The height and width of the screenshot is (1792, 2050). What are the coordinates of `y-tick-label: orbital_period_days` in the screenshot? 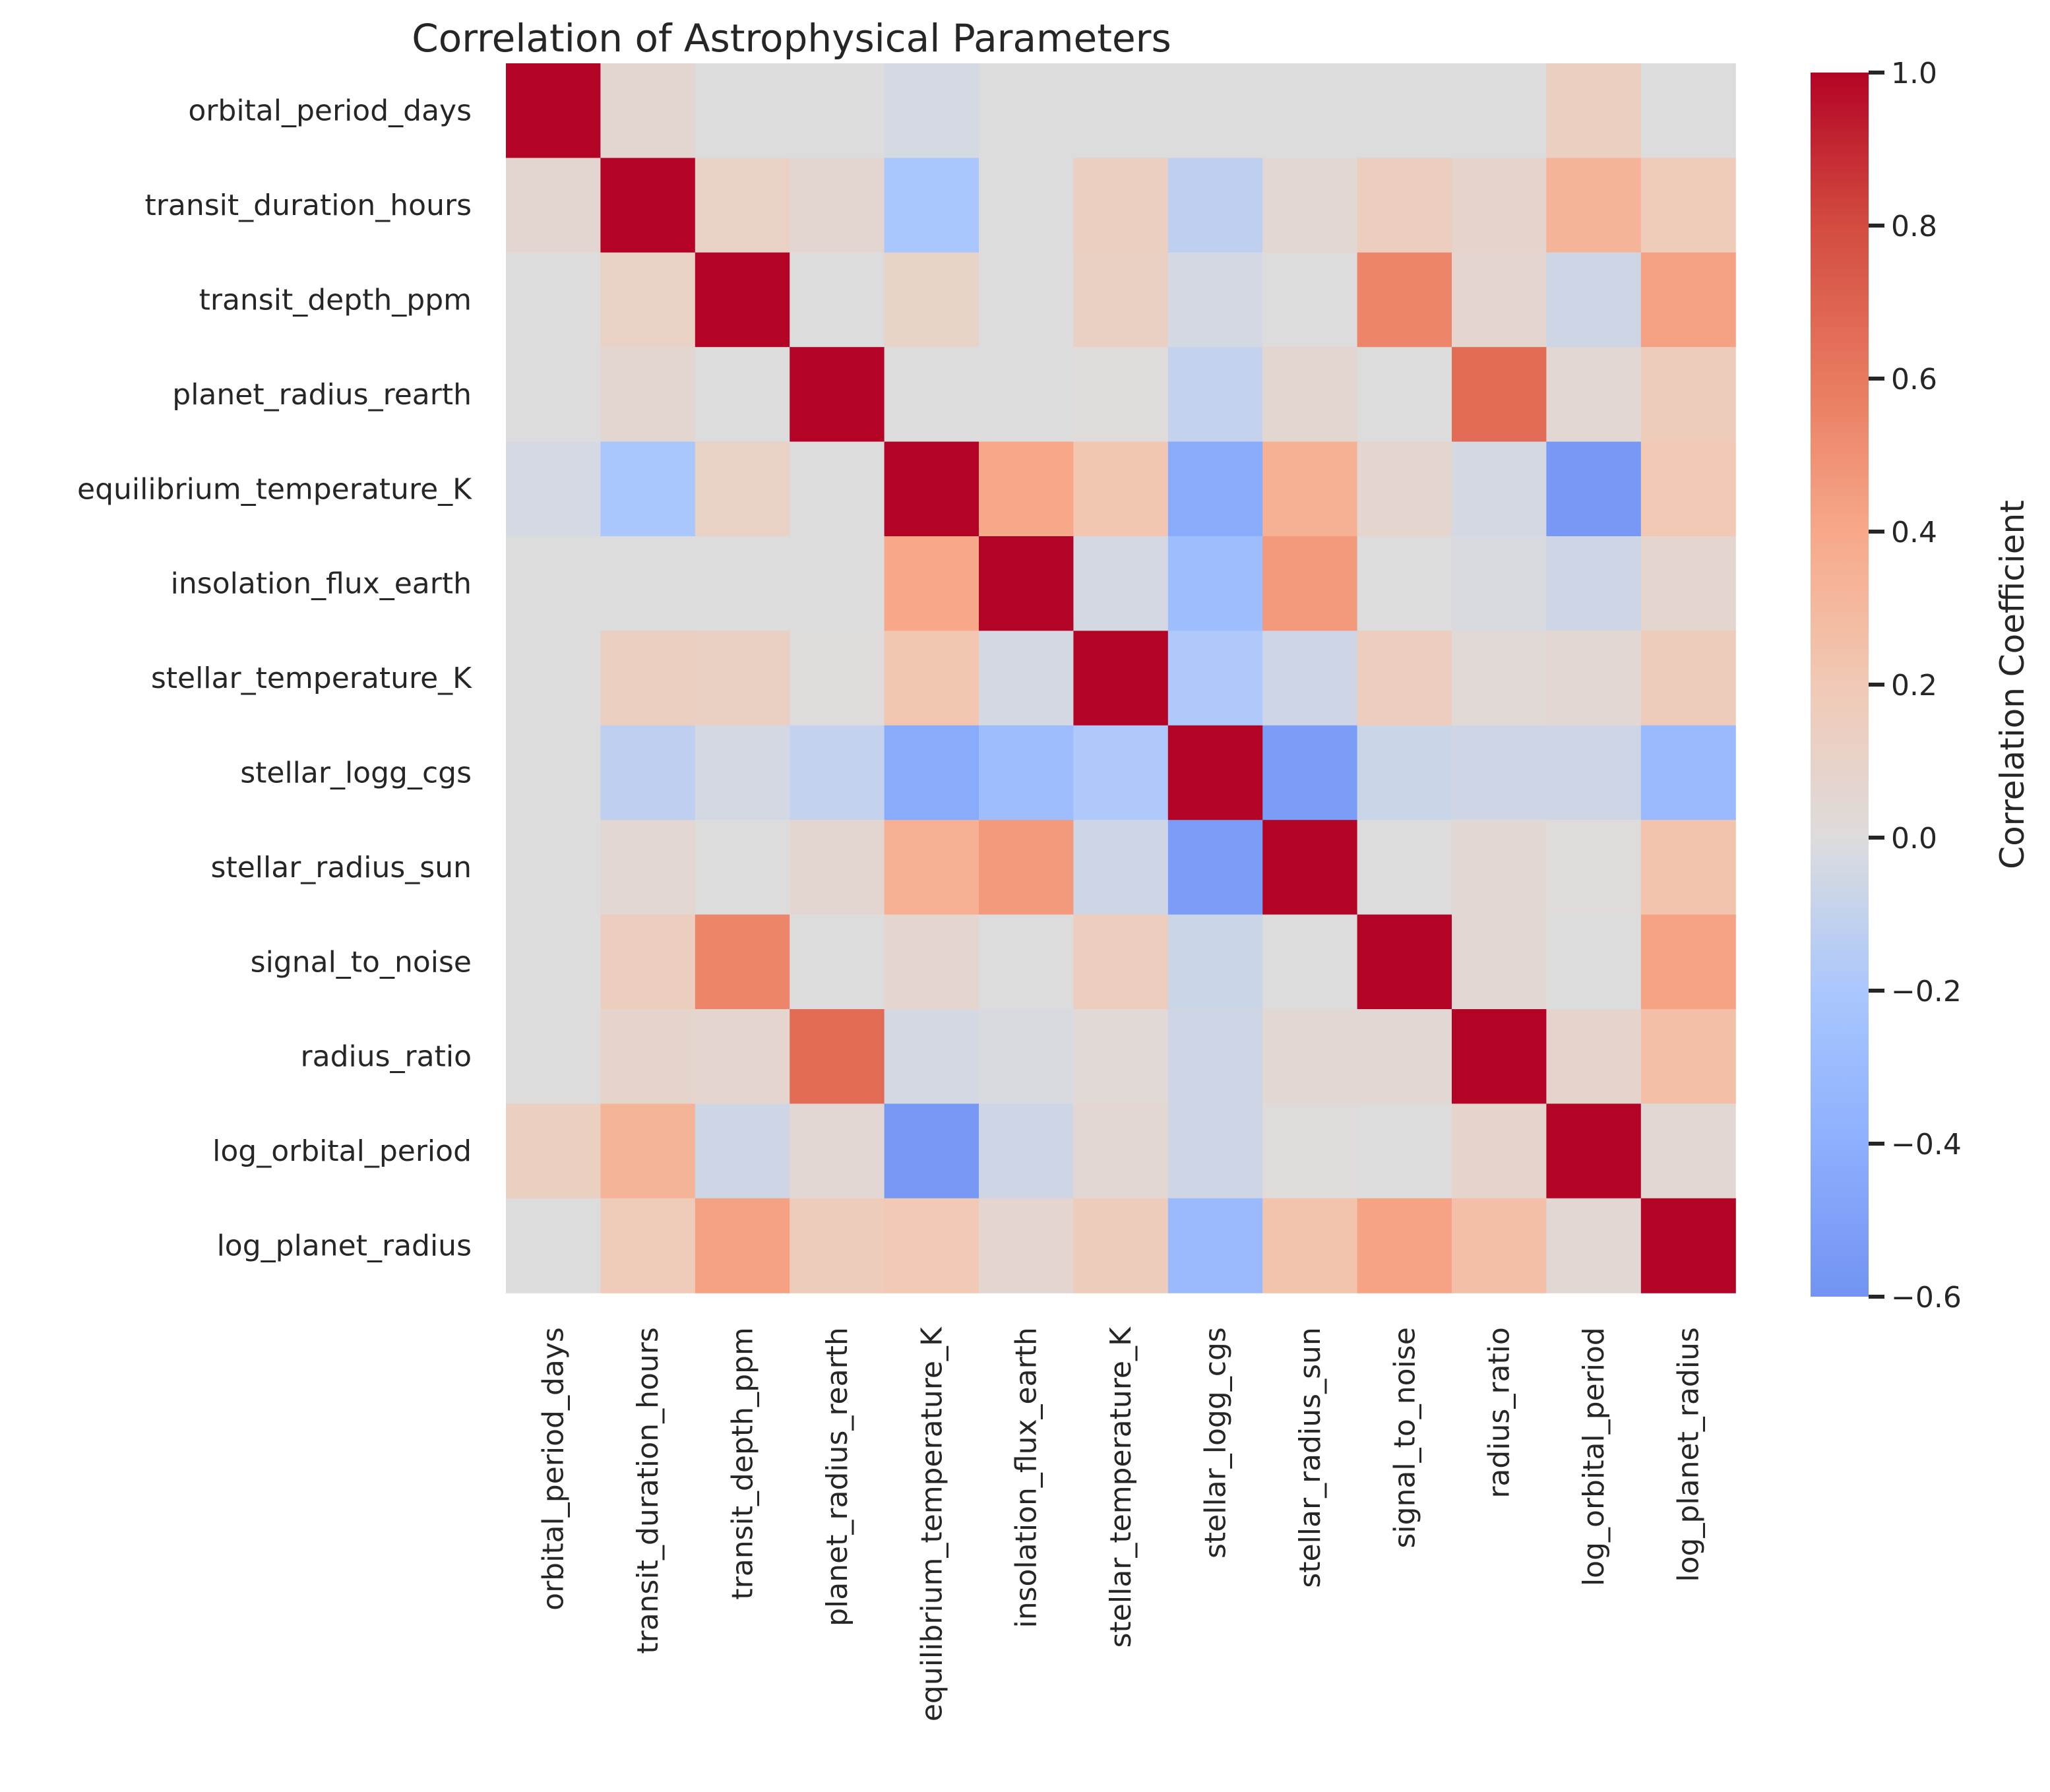 It's located at (330, 111).